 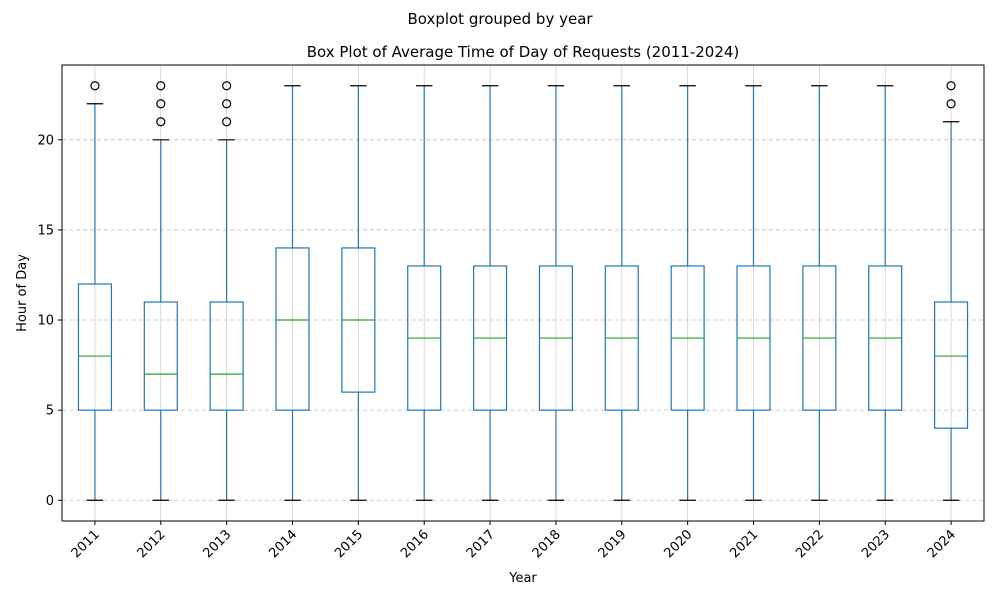 What do you see at coordinates (217, 544) in the screenshot?
I see `x-tick-label-2013: 2013` at bounding box center [217, 544].